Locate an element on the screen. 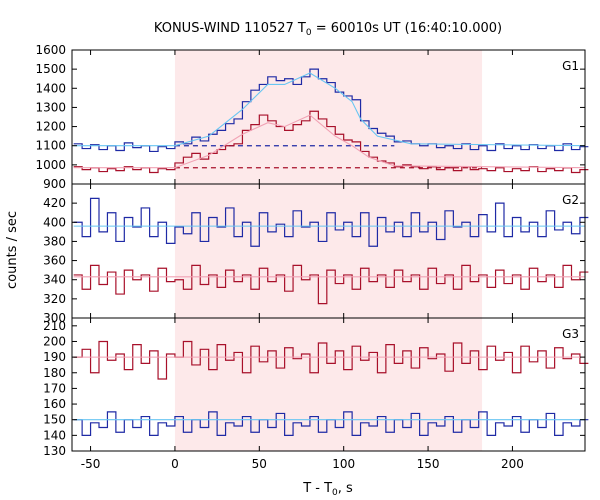 The image size is (600, 500). y-tick-label: 150 is located at coordinates (54, 420).